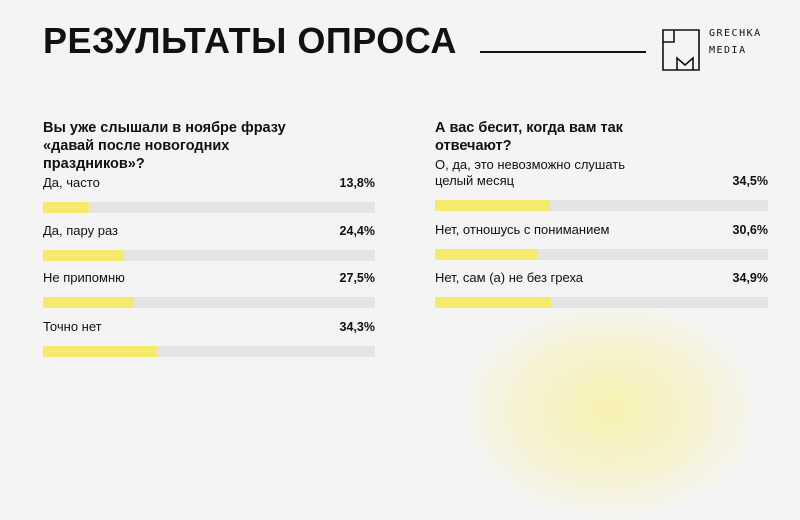  I want to click on logo-mark-icon, so click(681, 50).